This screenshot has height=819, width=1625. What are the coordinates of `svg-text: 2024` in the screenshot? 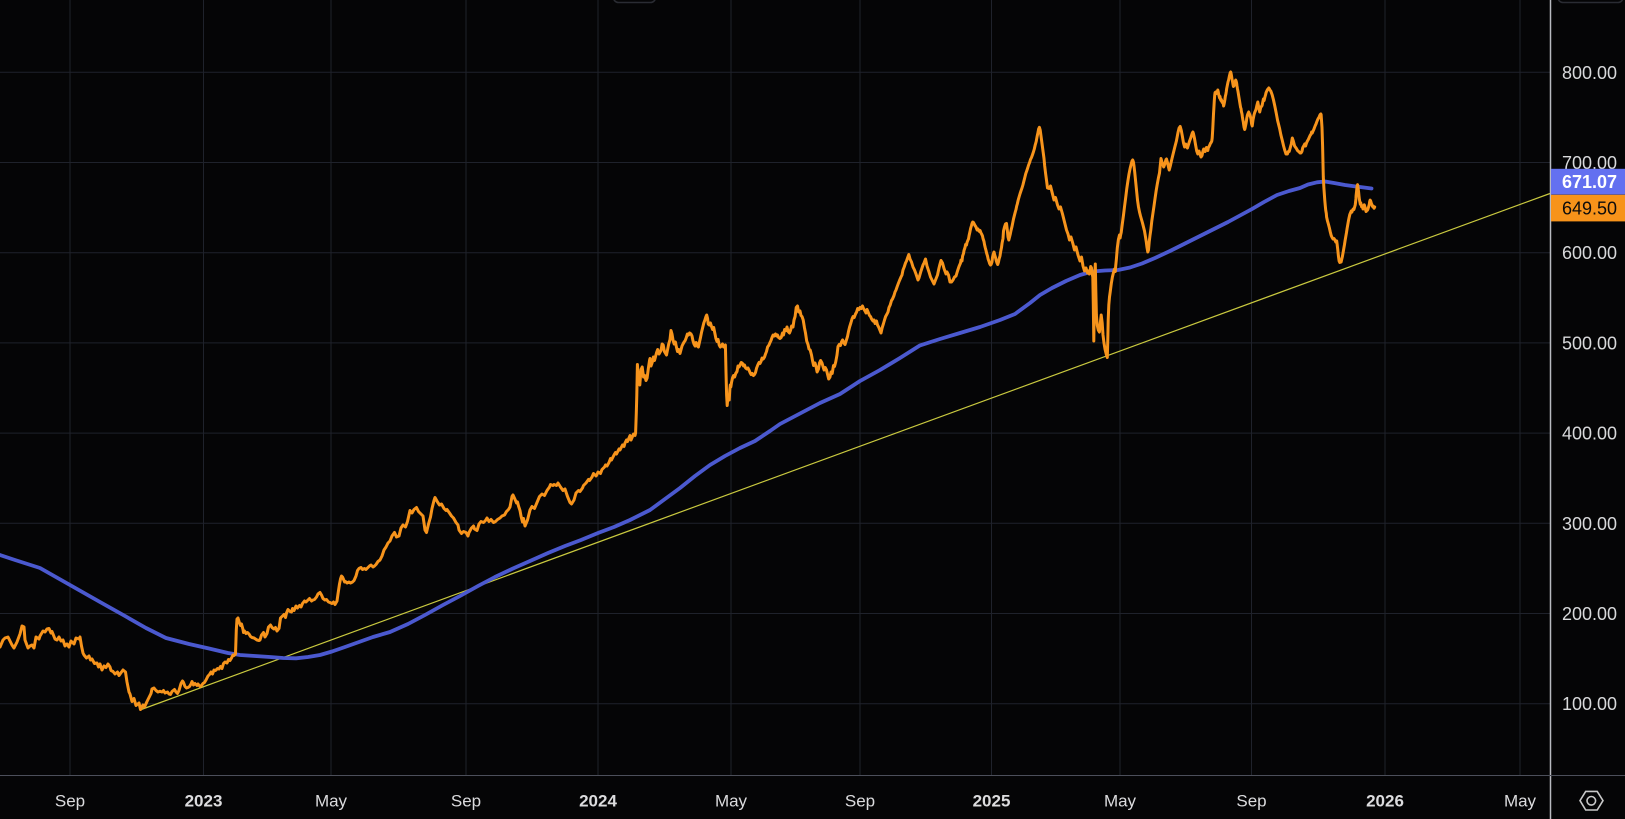 It's located at (598, 801).